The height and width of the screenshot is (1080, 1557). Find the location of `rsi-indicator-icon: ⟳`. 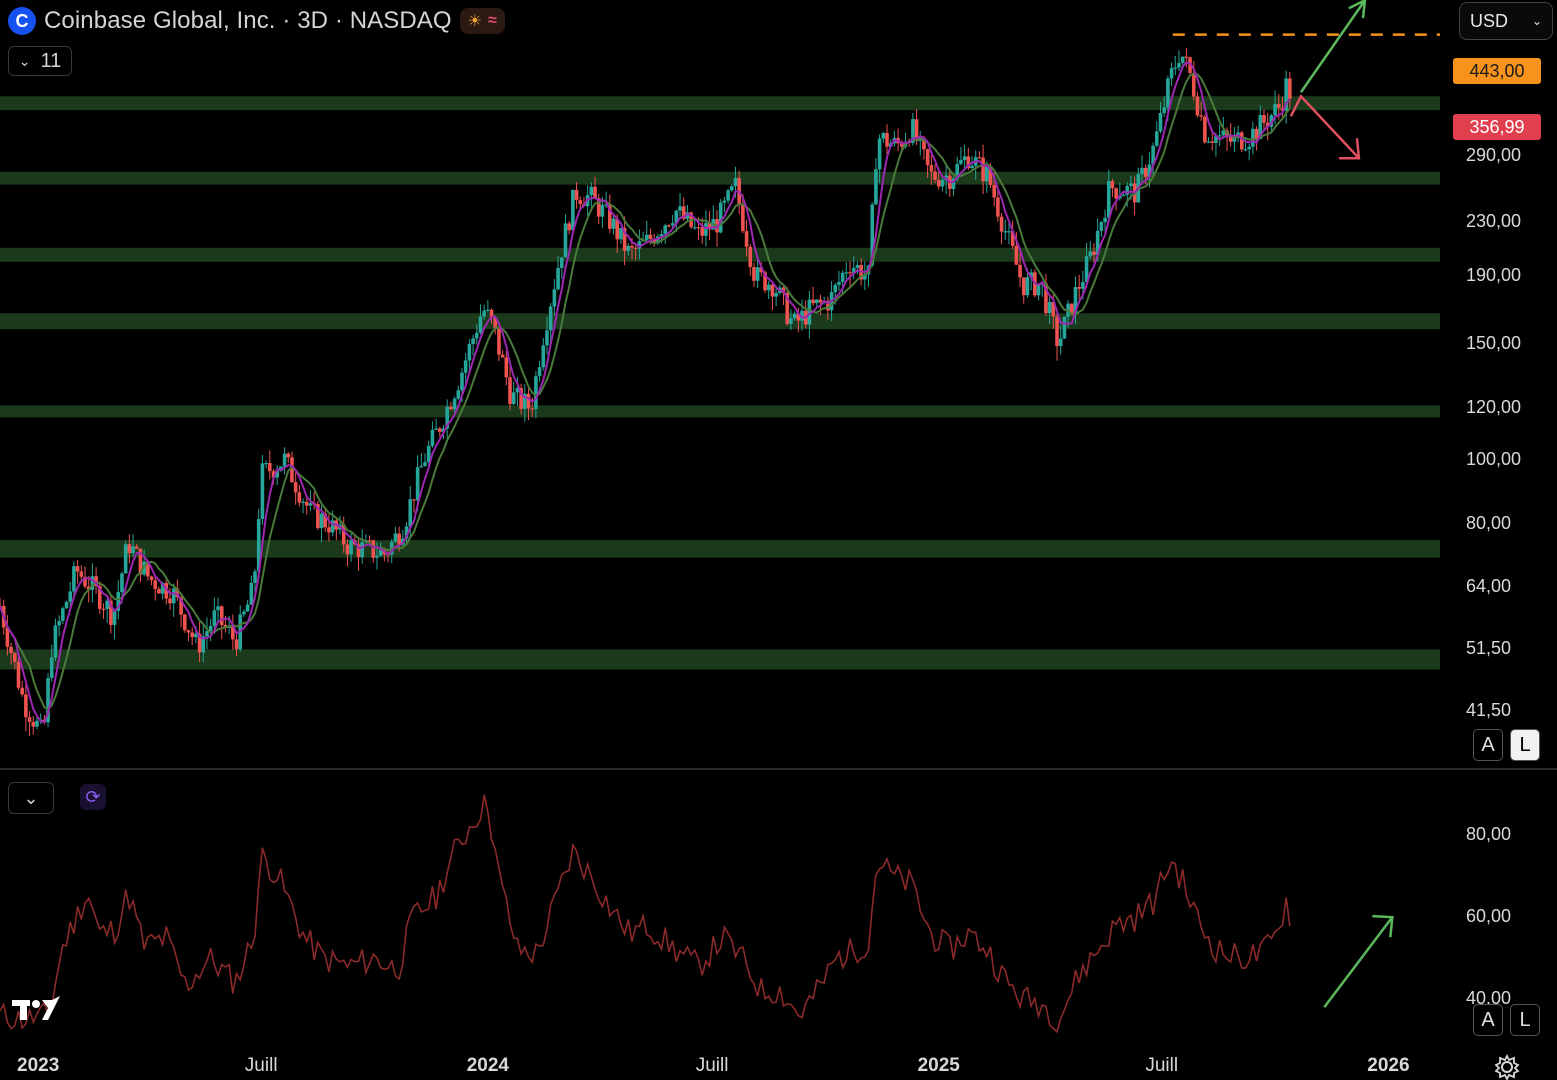

rsi-indicator-icon: ⟳ is located at coordinates (93, 797).